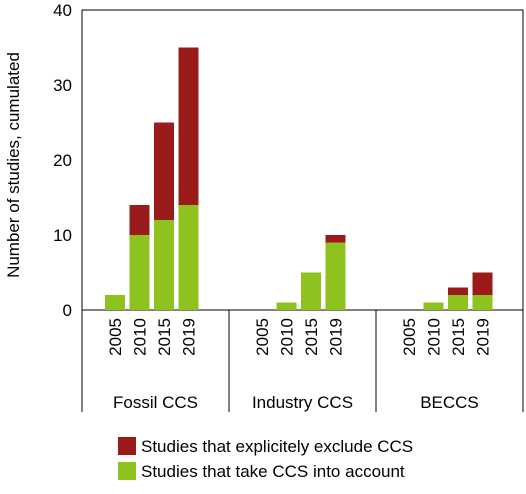 This screenshot has width=526, height=494. Describe the element at coordinates (62, 235) in the screenshot. I see `y-tick-label: 10` at that location.